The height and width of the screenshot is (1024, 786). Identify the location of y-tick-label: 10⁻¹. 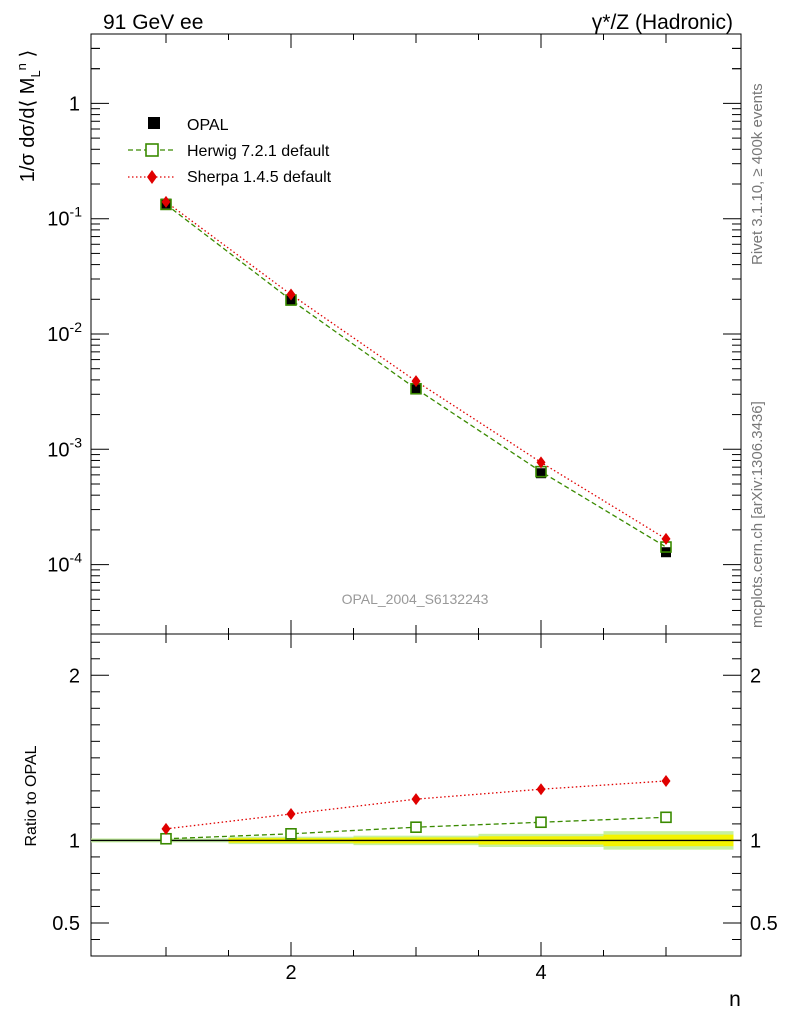
(64, 217).